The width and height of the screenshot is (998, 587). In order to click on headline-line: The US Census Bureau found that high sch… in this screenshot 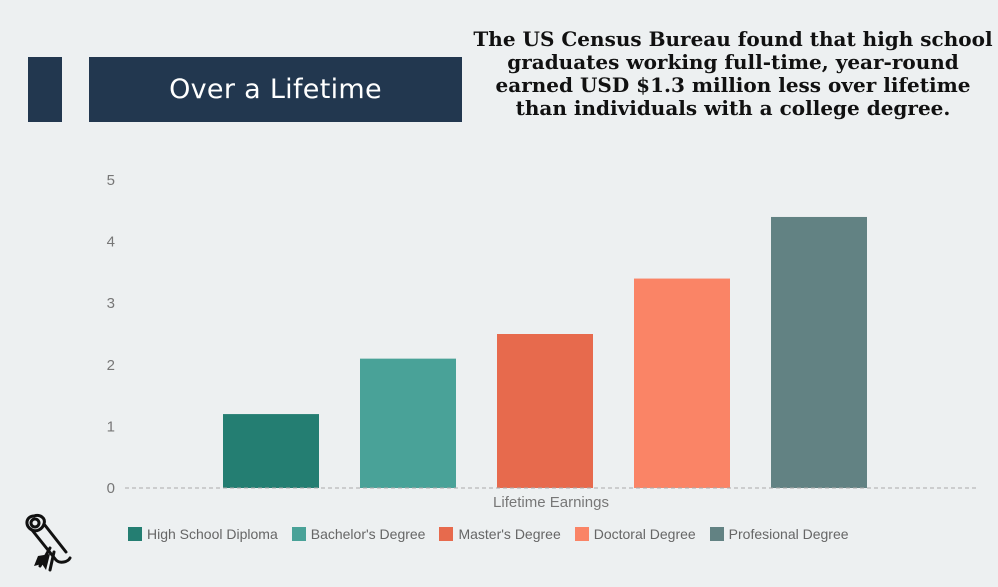, I will do `click(733, 39)`.